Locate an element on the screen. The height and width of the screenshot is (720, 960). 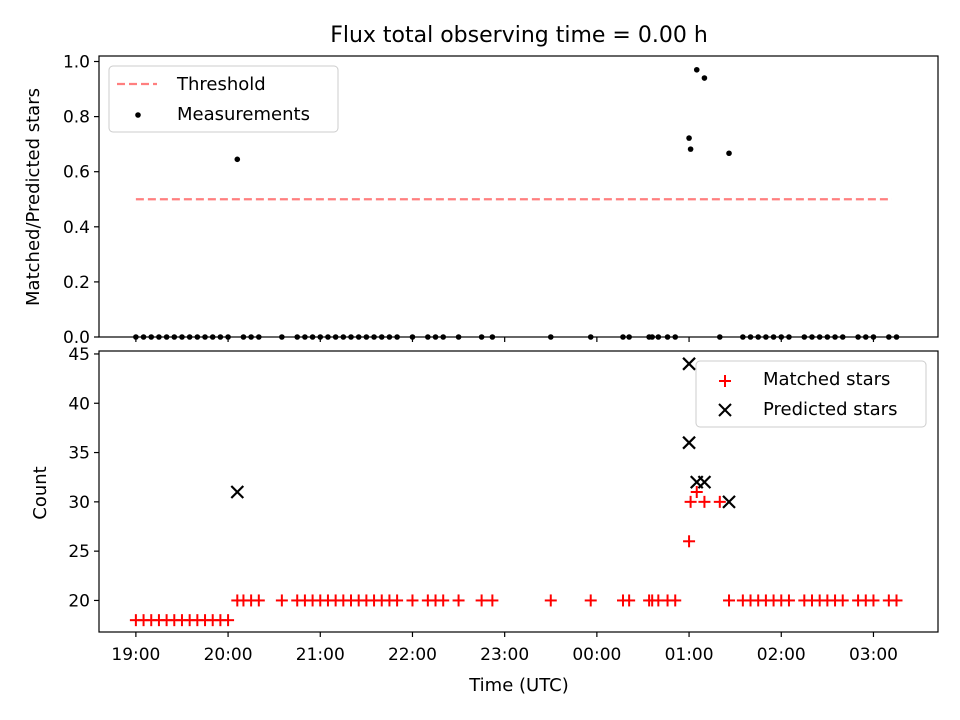
bottom-x-tick-label: 20:00 is located at coordinates (228, 655).